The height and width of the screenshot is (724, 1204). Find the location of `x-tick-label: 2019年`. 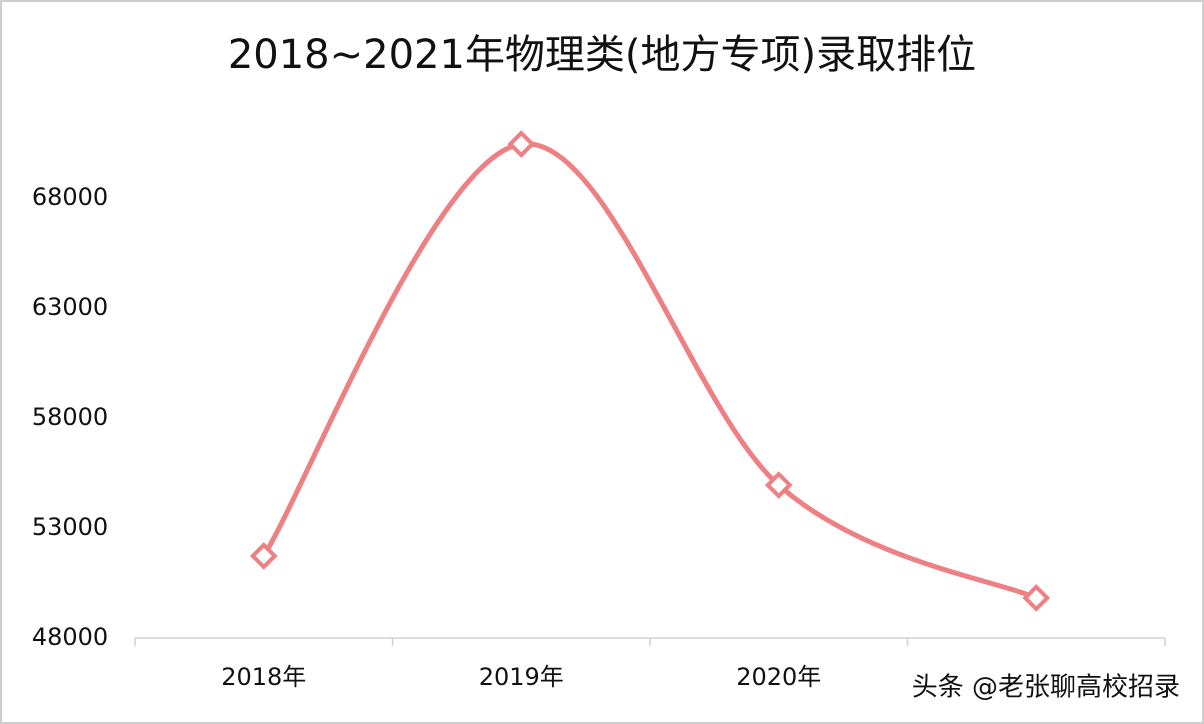

x-tick-label: 2019年 is located at coordinates (521, 677).